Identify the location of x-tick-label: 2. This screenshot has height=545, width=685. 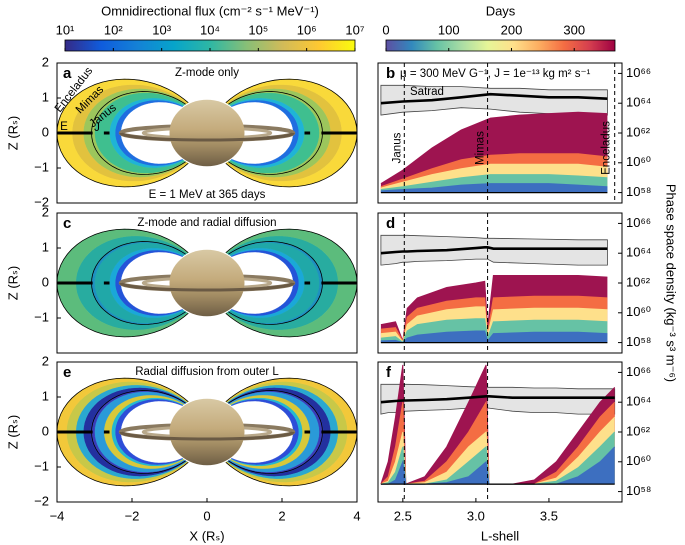
(281, 515).